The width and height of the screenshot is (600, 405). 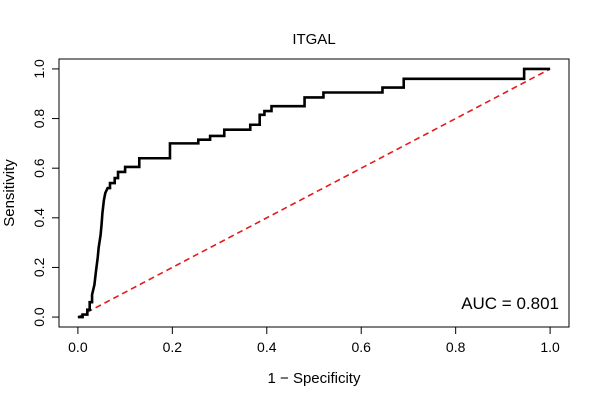 What do you see at coordinates (361, 347) in the screenshot?
I see `x-tick-label: 0.6` at bounding box center [361, 347].